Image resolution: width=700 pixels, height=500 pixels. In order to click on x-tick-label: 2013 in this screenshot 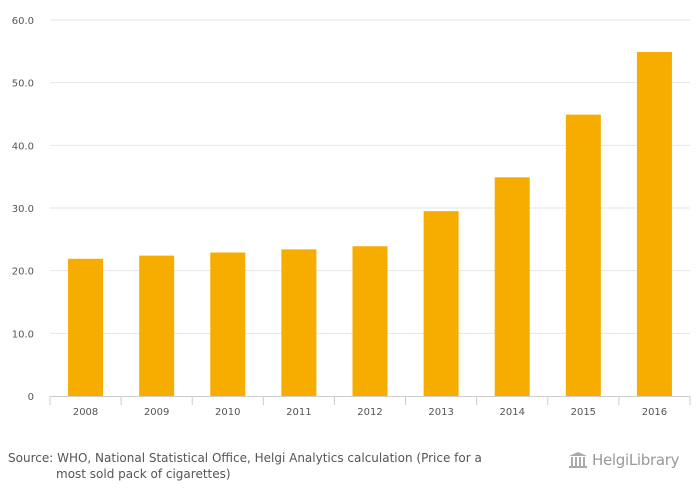, I will do `click(440, 412)`.